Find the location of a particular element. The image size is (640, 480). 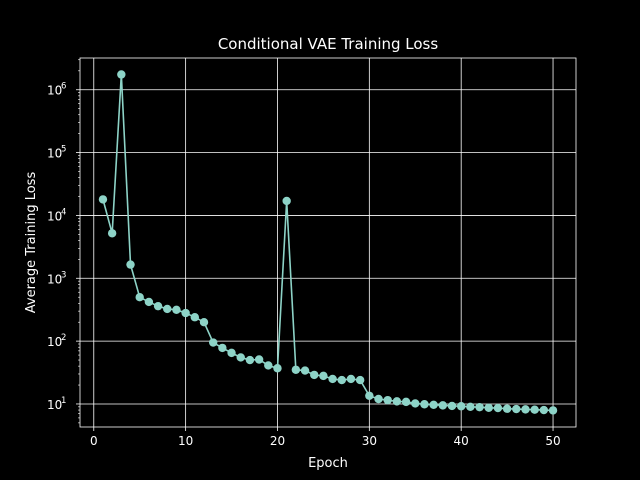

y-axis-label: Average Training Loss is located at coordinates (31, 243).